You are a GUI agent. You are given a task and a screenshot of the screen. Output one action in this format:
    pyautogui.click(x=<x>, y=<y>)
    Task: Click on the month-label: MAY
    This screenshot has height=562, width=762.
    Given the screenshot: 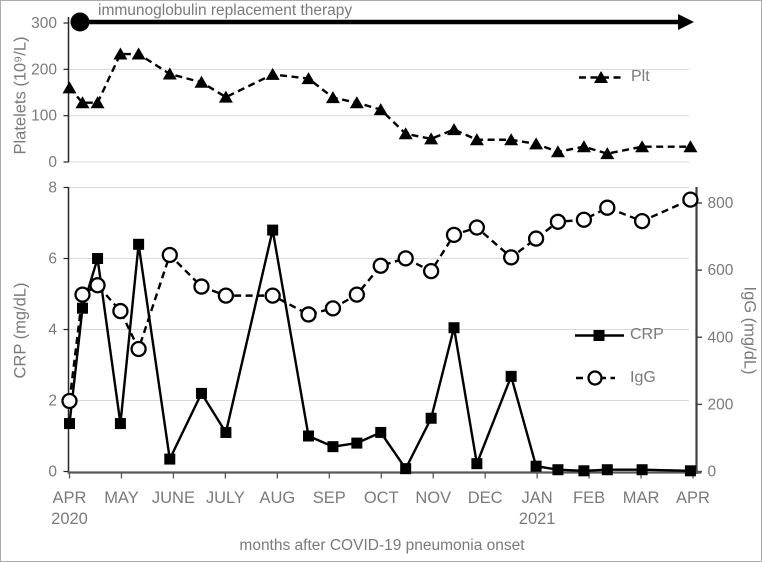 What is the action you would take?
    pyautogui.click(x=121, y=498)
    